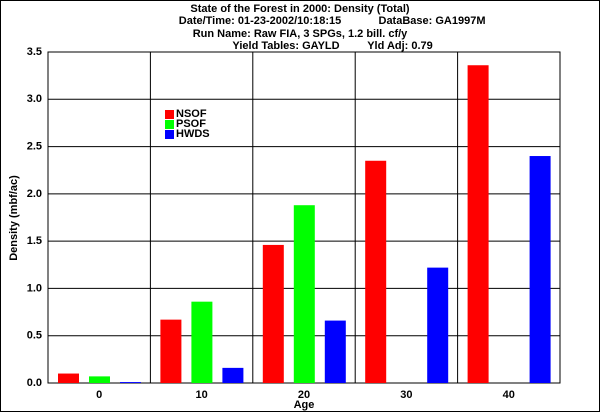 The width and height of the screenshot is (600, 412). Describe the element at coordinates (34, 194) in the screenshot. I see `y-tick-label: 2.0` at that location.